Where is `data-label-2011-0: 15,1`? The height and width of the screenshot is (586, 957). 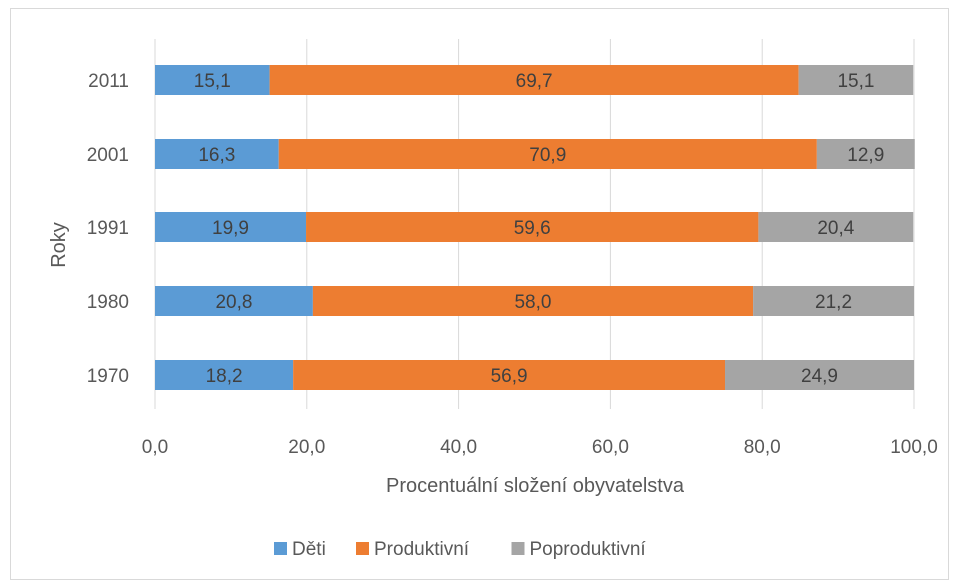
data-label-2011-0: 15,1 is located at coordinates (212, 81).